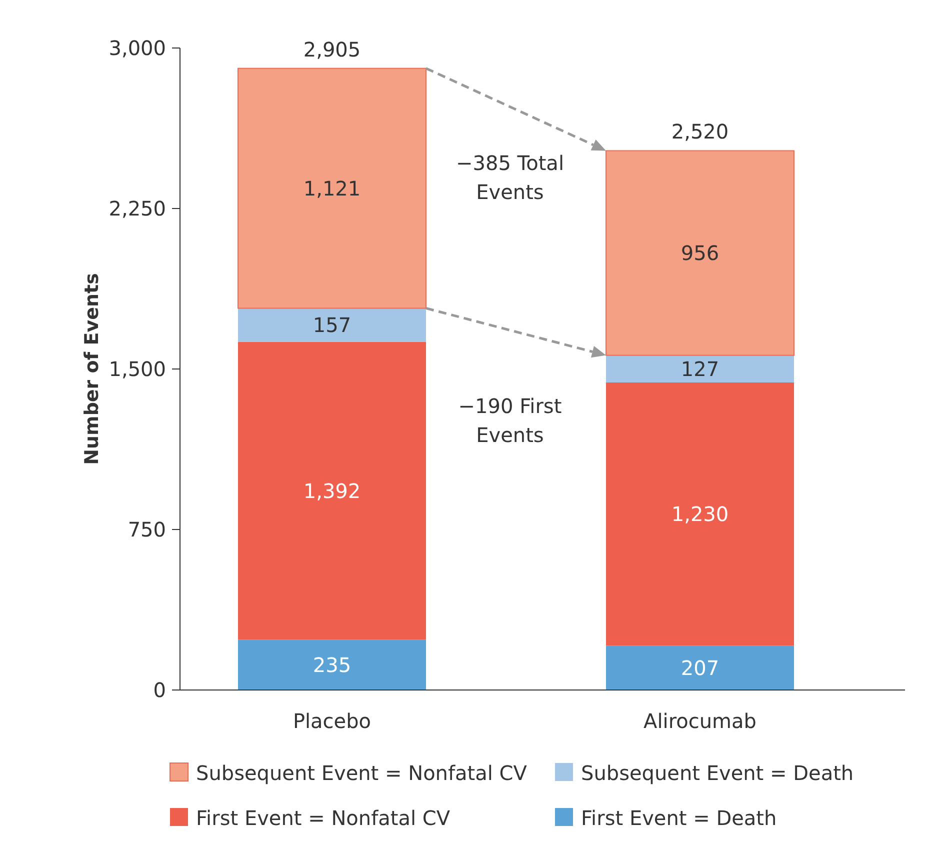 Image resolution: width=925 pixels, height=865 pixels. I want to click on data-label: 207, so click(700, 668).